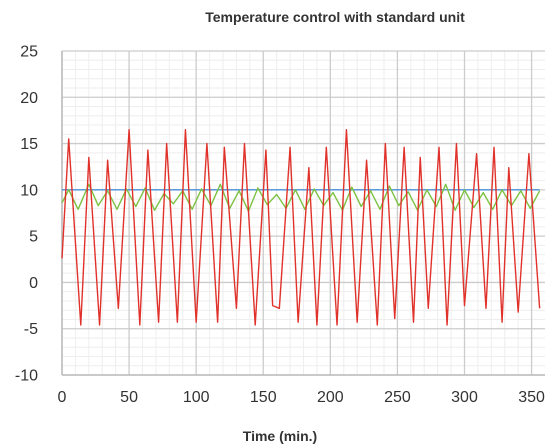 Image resolution: width=558 pixels, height=446 pixels. I want to click on x-tick-label: 200, so click(330, 397).